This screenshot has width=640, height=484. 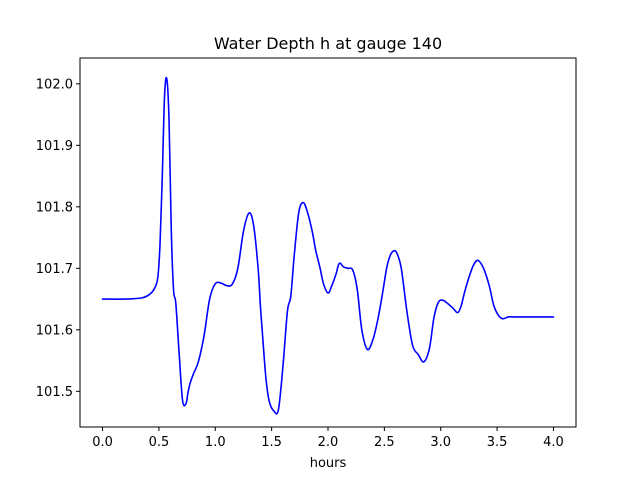 I want to click on y-tick-label: 101.6, so click(x=54, y=330).